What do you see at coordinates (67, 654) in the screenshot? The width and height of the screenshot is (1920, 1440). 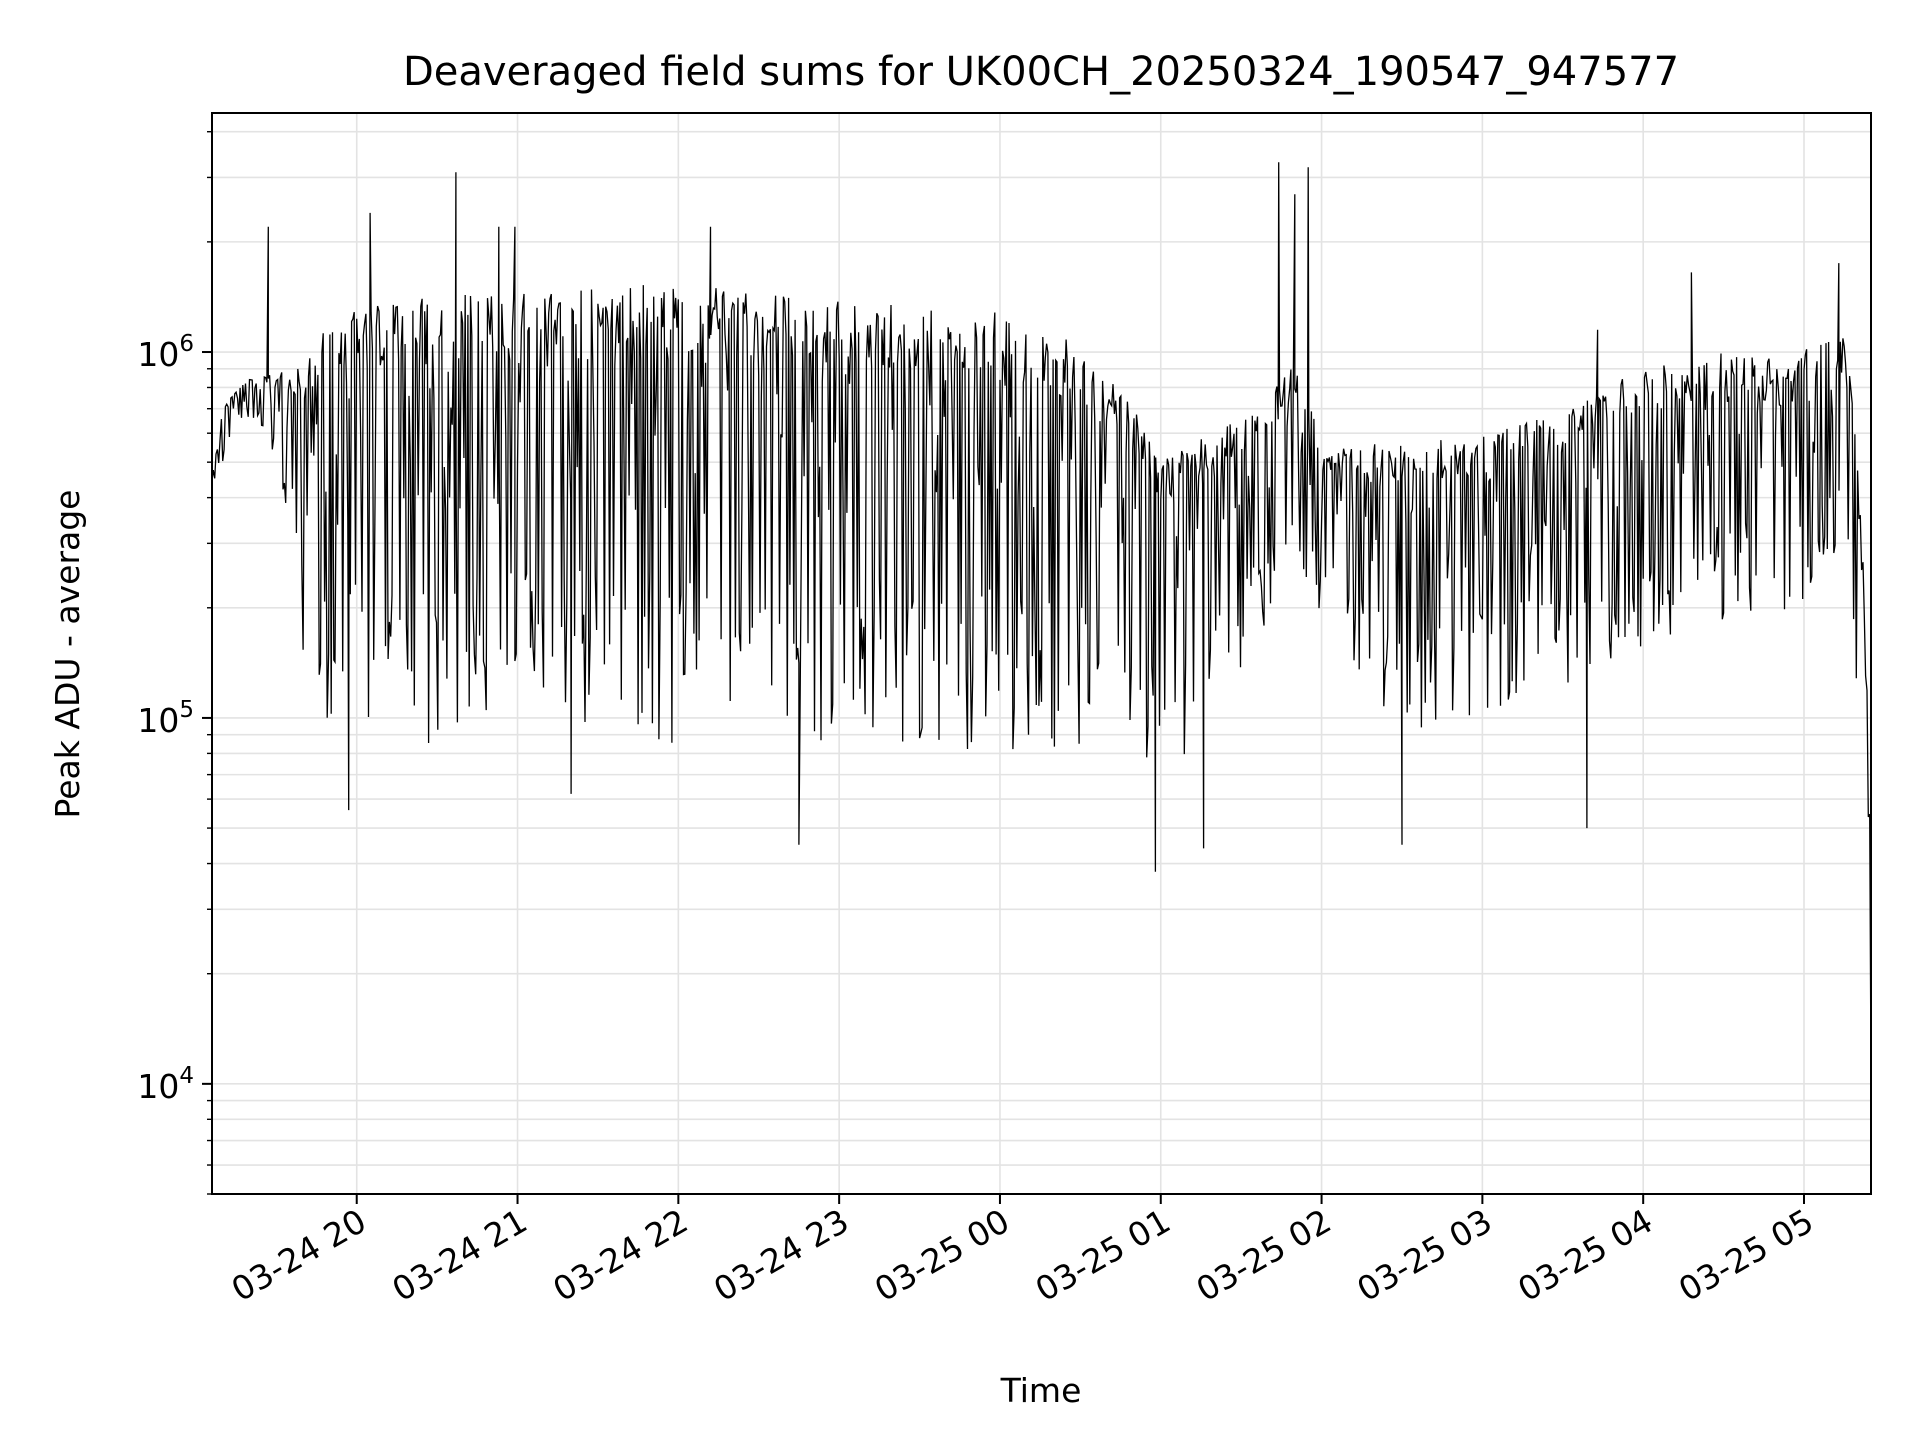 I see `y-axis-label: Peak ADU - average` at bounding box center [67, 654].